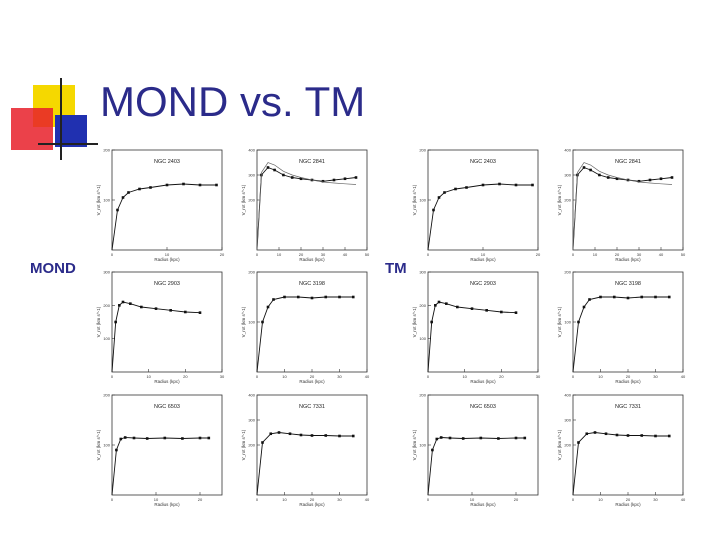 The height and width of the screenshot is (540, 720). I want to click on y-tick-label: 300, so click(567, 175).